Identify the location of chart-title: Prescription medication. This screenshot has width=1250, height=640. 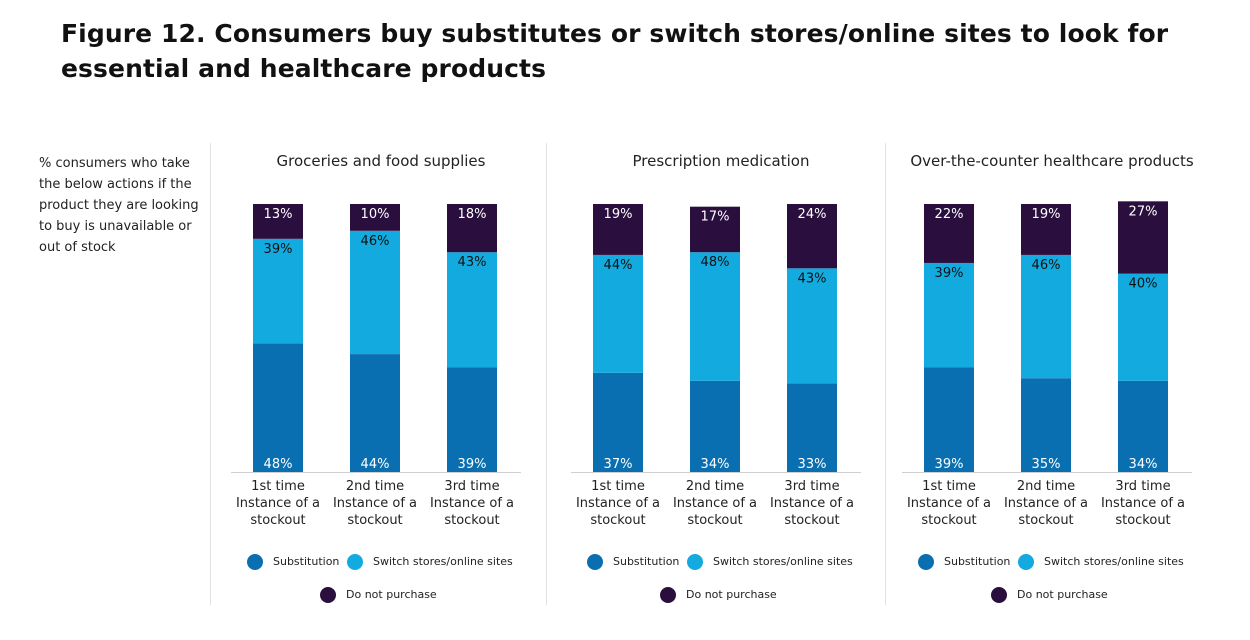
(721, 161).